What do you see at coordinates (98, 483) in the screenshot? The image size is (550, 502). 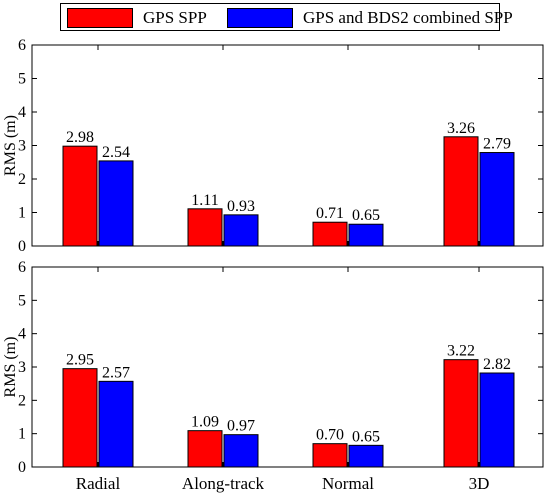 I see `x-category-label: Radial` at bounding box center [98, 483].